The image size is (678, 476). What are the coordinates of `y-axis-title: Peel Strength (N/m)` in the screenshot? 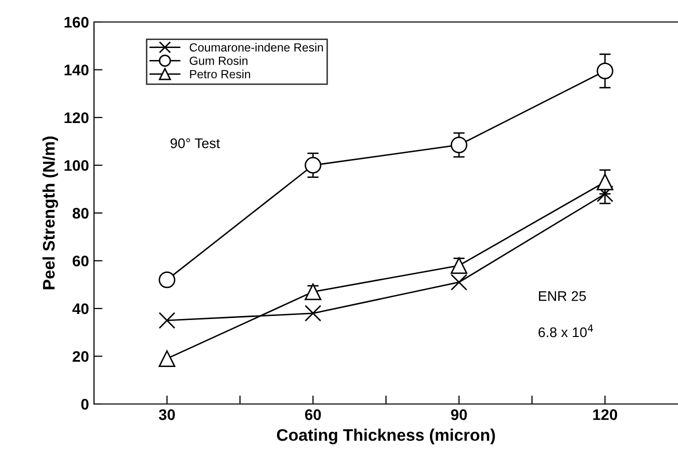 It's located at (50, 213).